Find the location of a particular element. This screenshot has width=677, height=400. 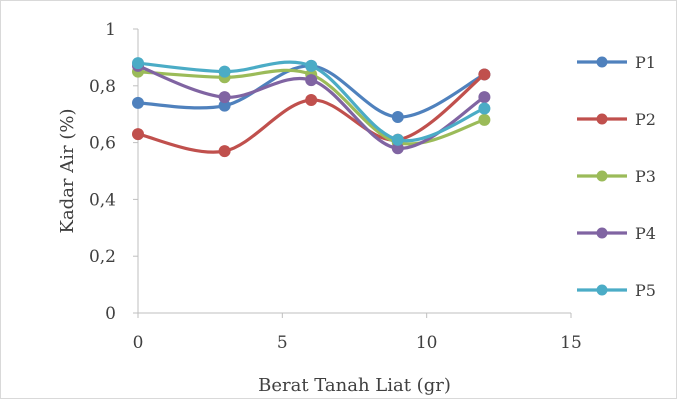

legend-item-p5: P5 is located at coordinates (616, 290).